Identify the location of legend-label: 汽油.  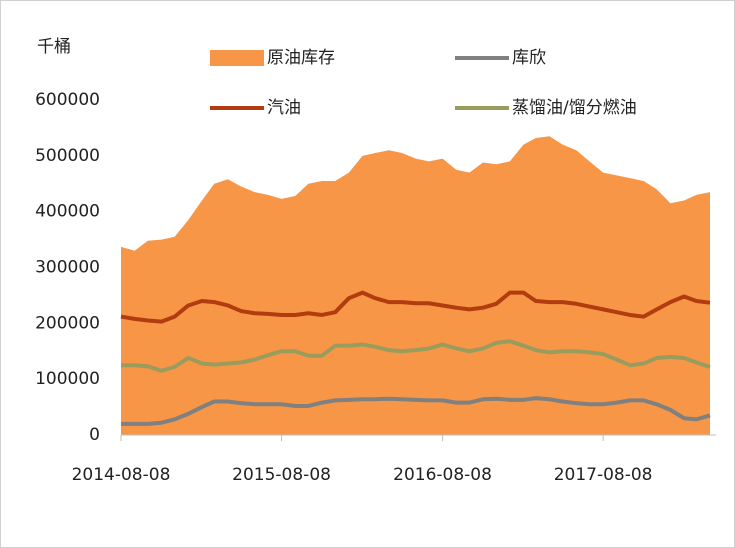
(284, 108).